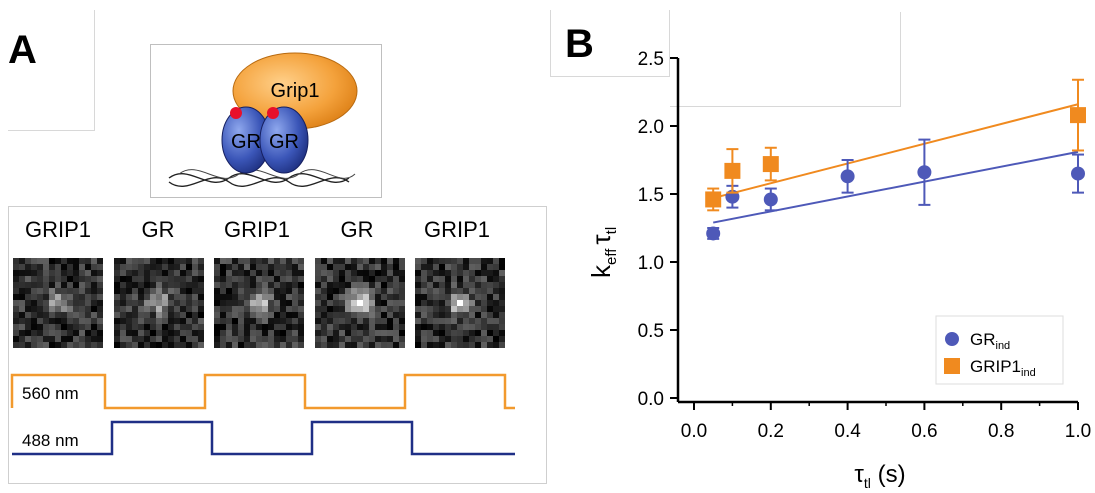  Describe the element at coordinates (1001, 431) in the screenshot. I see `x-tick-label: 0.8` at that location.